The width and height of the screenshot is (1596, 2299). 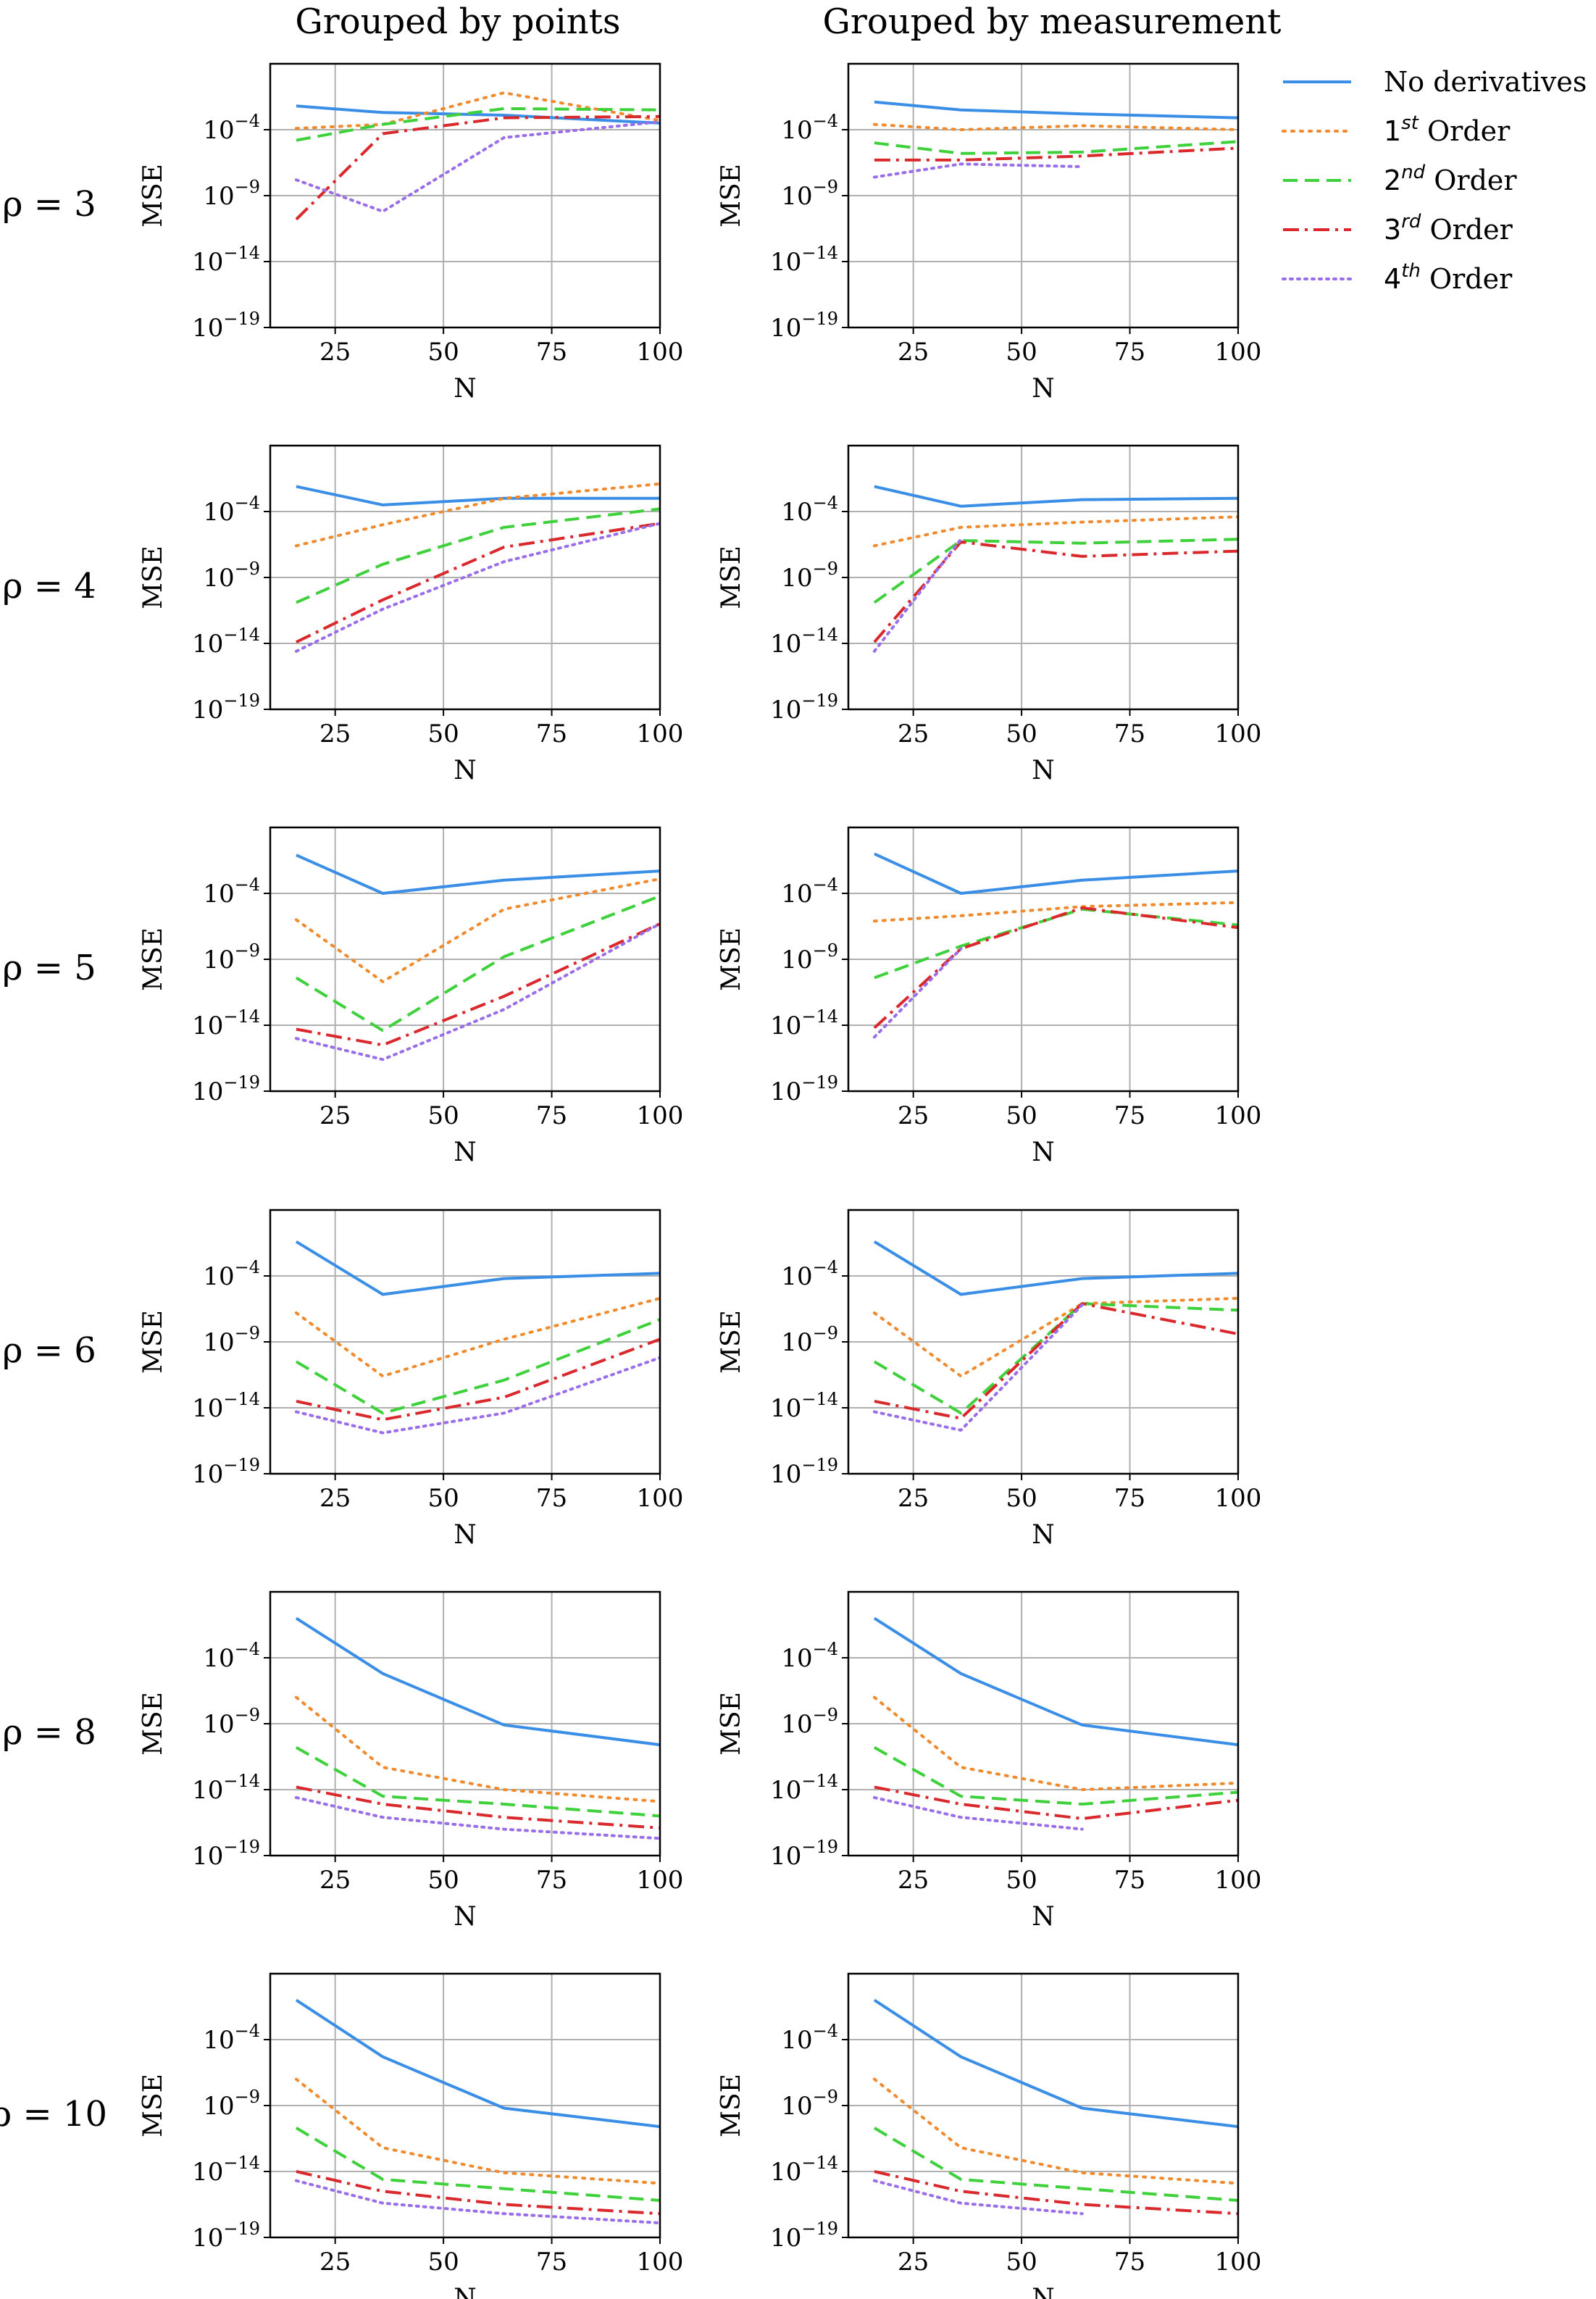 I want to click on column-title-measurement: Grouped by measurement, so click(x=1052, y=21).